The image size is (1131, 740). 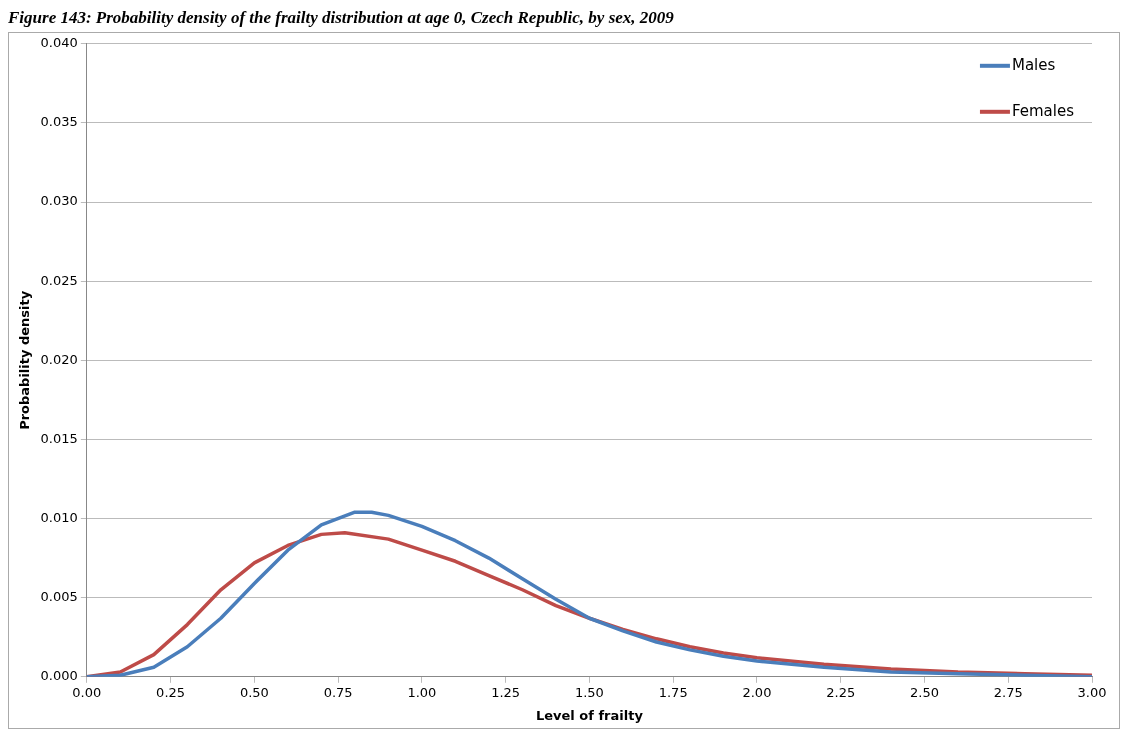 I want to click on legend-label: Females, so click(x=1043, y=110).